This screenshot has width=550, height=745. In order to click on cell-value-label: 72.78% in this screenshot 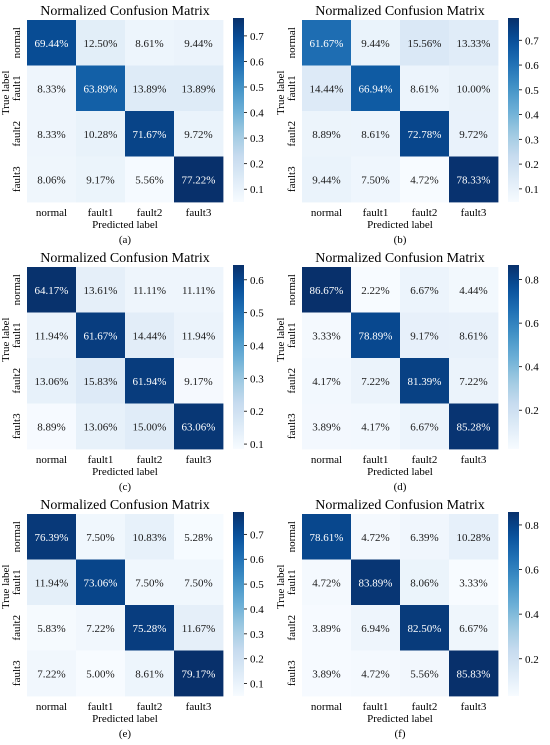, I will do `click(425, 135)`.